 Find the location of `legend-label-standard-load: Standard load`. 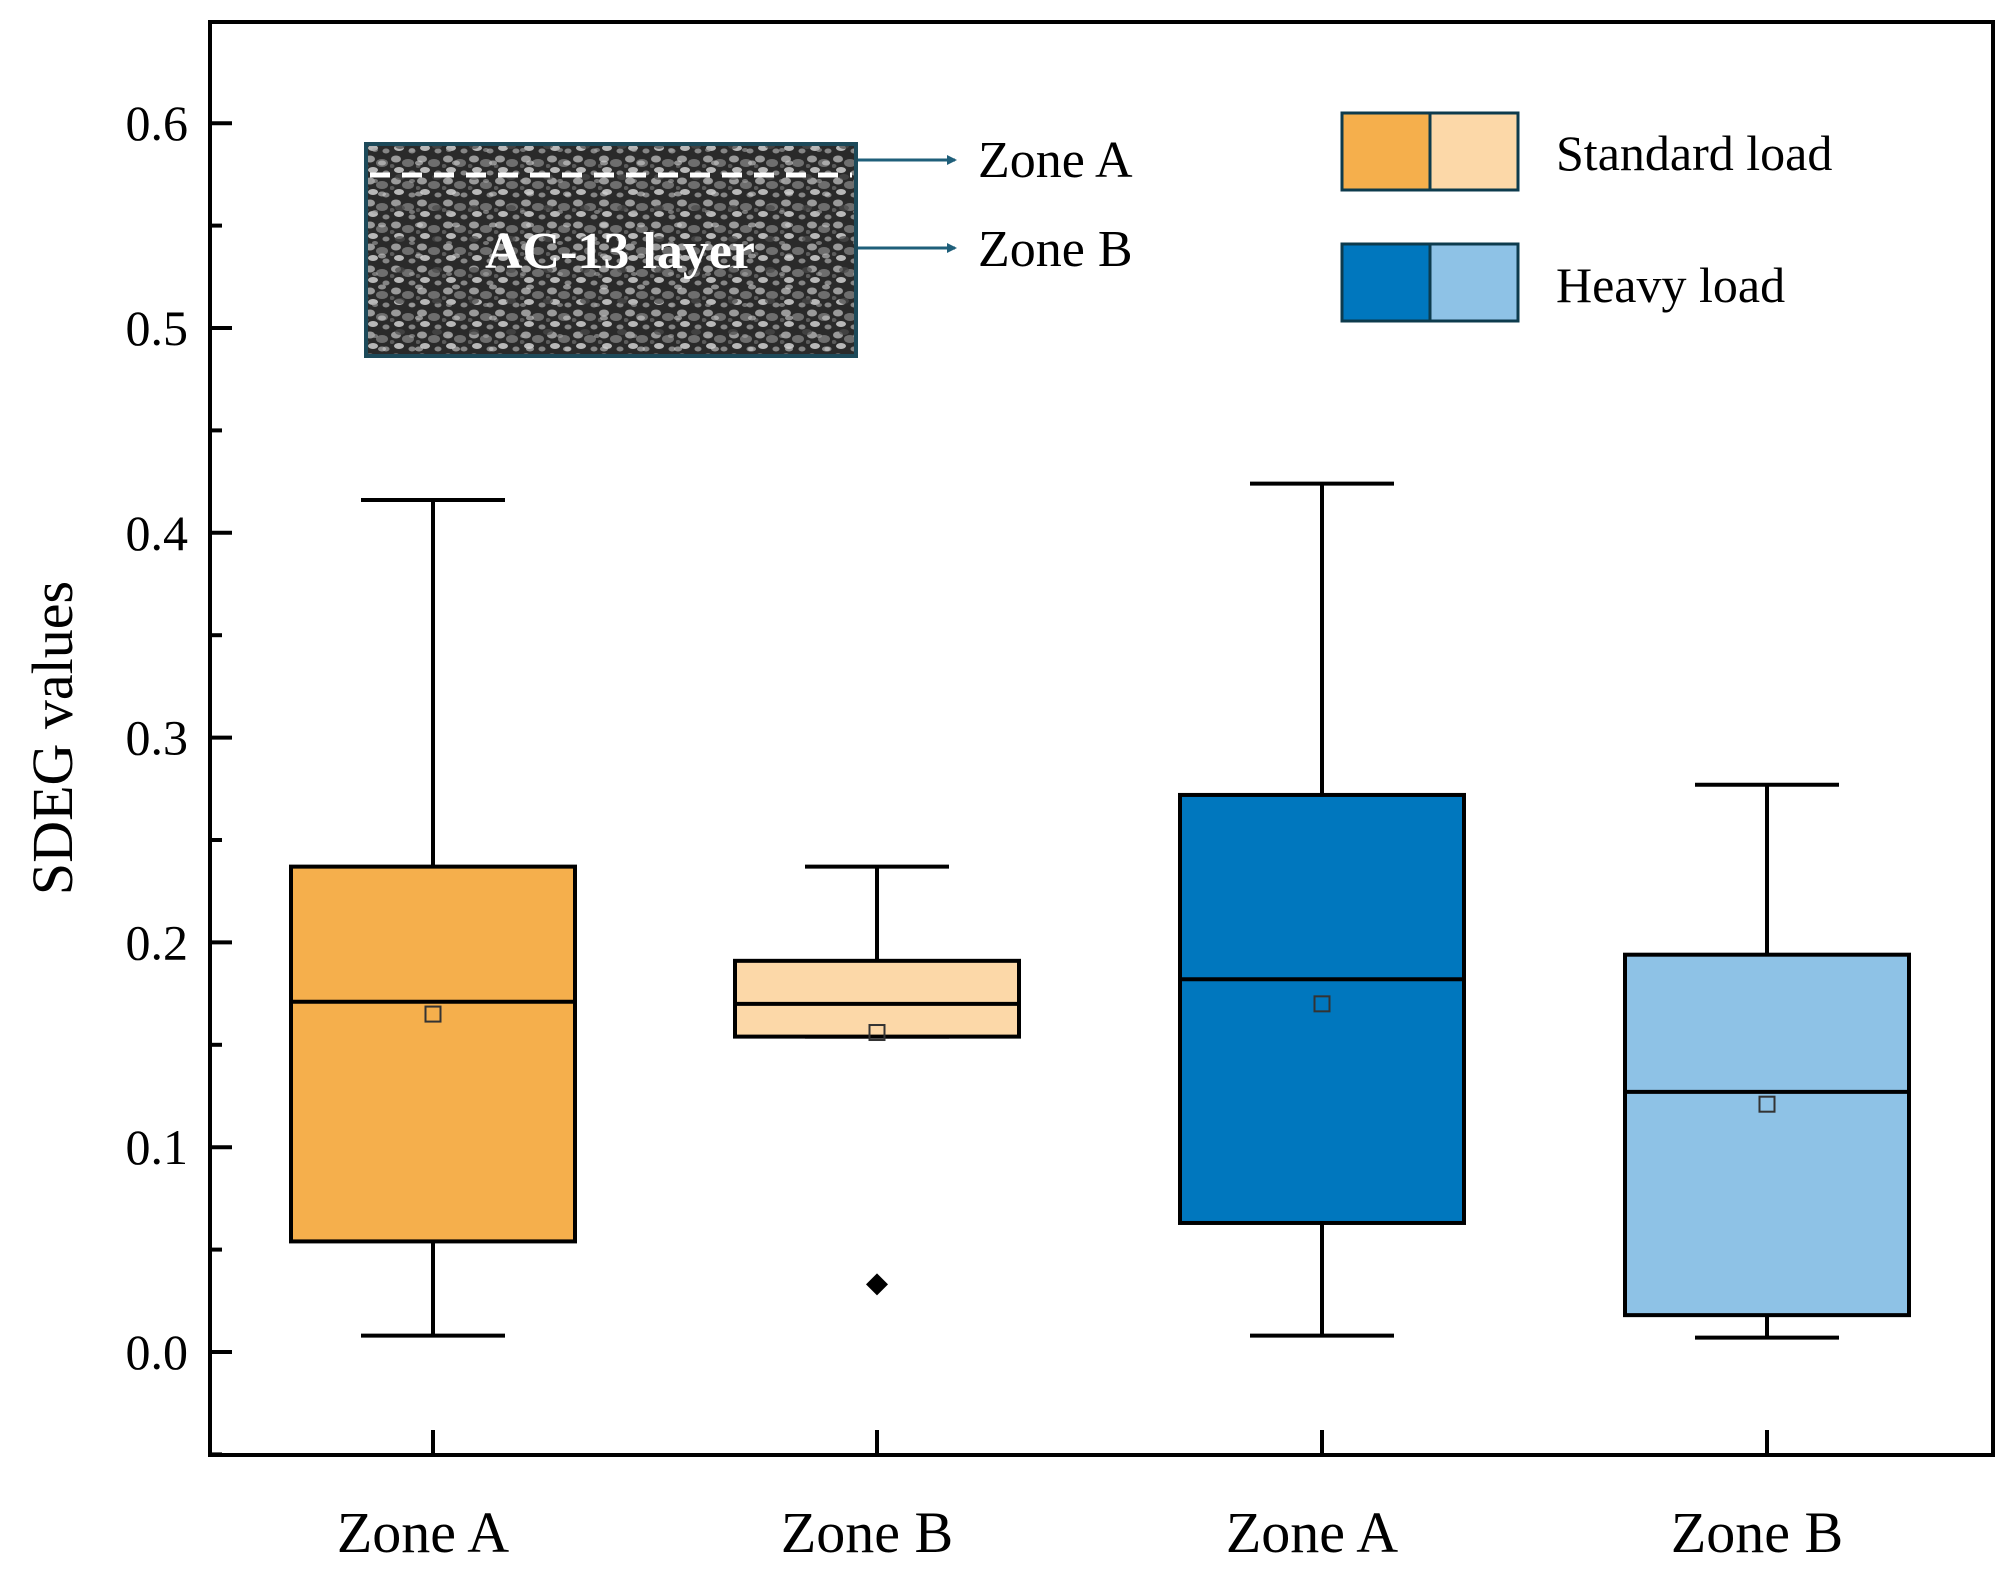

legend-label-standard-load: Standard load is located at coordinates (1694, 153).